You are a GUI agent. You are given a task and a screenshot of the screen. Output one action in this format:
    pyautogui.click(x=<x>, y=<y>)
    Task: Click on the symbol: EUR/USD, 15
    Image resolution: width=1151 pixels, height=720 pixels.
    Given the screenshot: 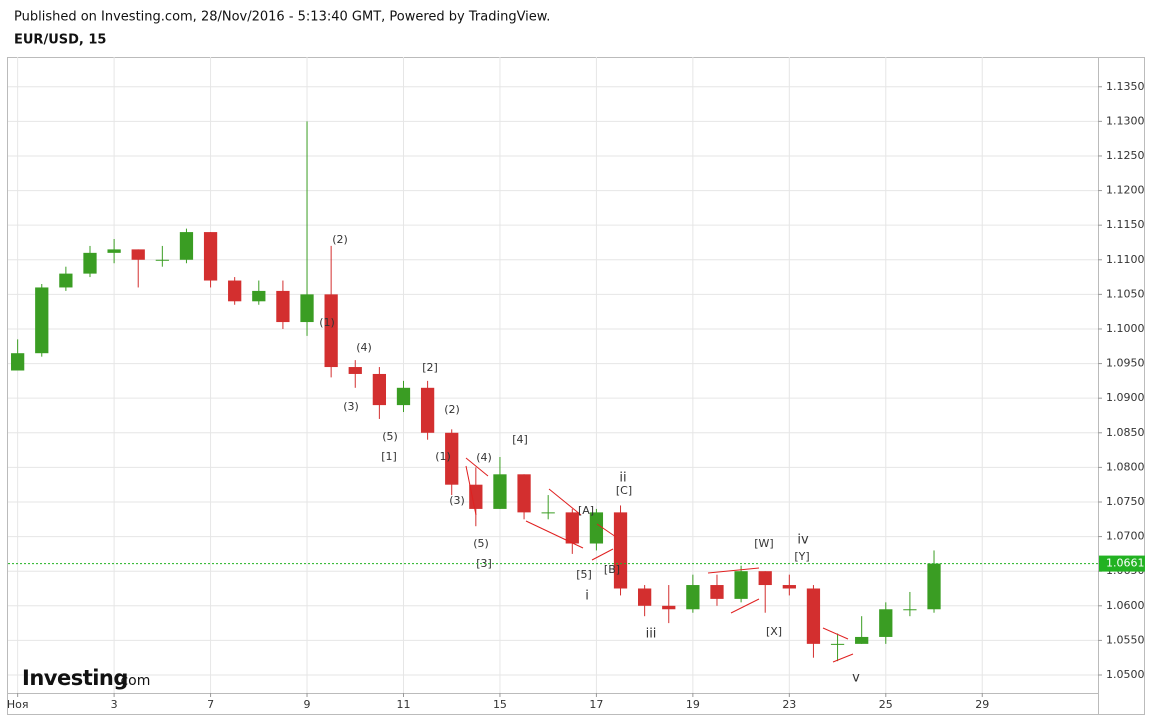 What is the action you would take?
    pyautogui.click(x=60, y=40)
    